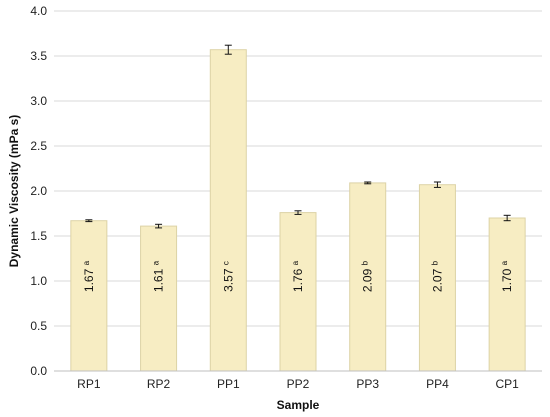 The width and height of the screenshot is (550, 417). I want to click on bar-value-label: 1.61 a, so click(159, 276).